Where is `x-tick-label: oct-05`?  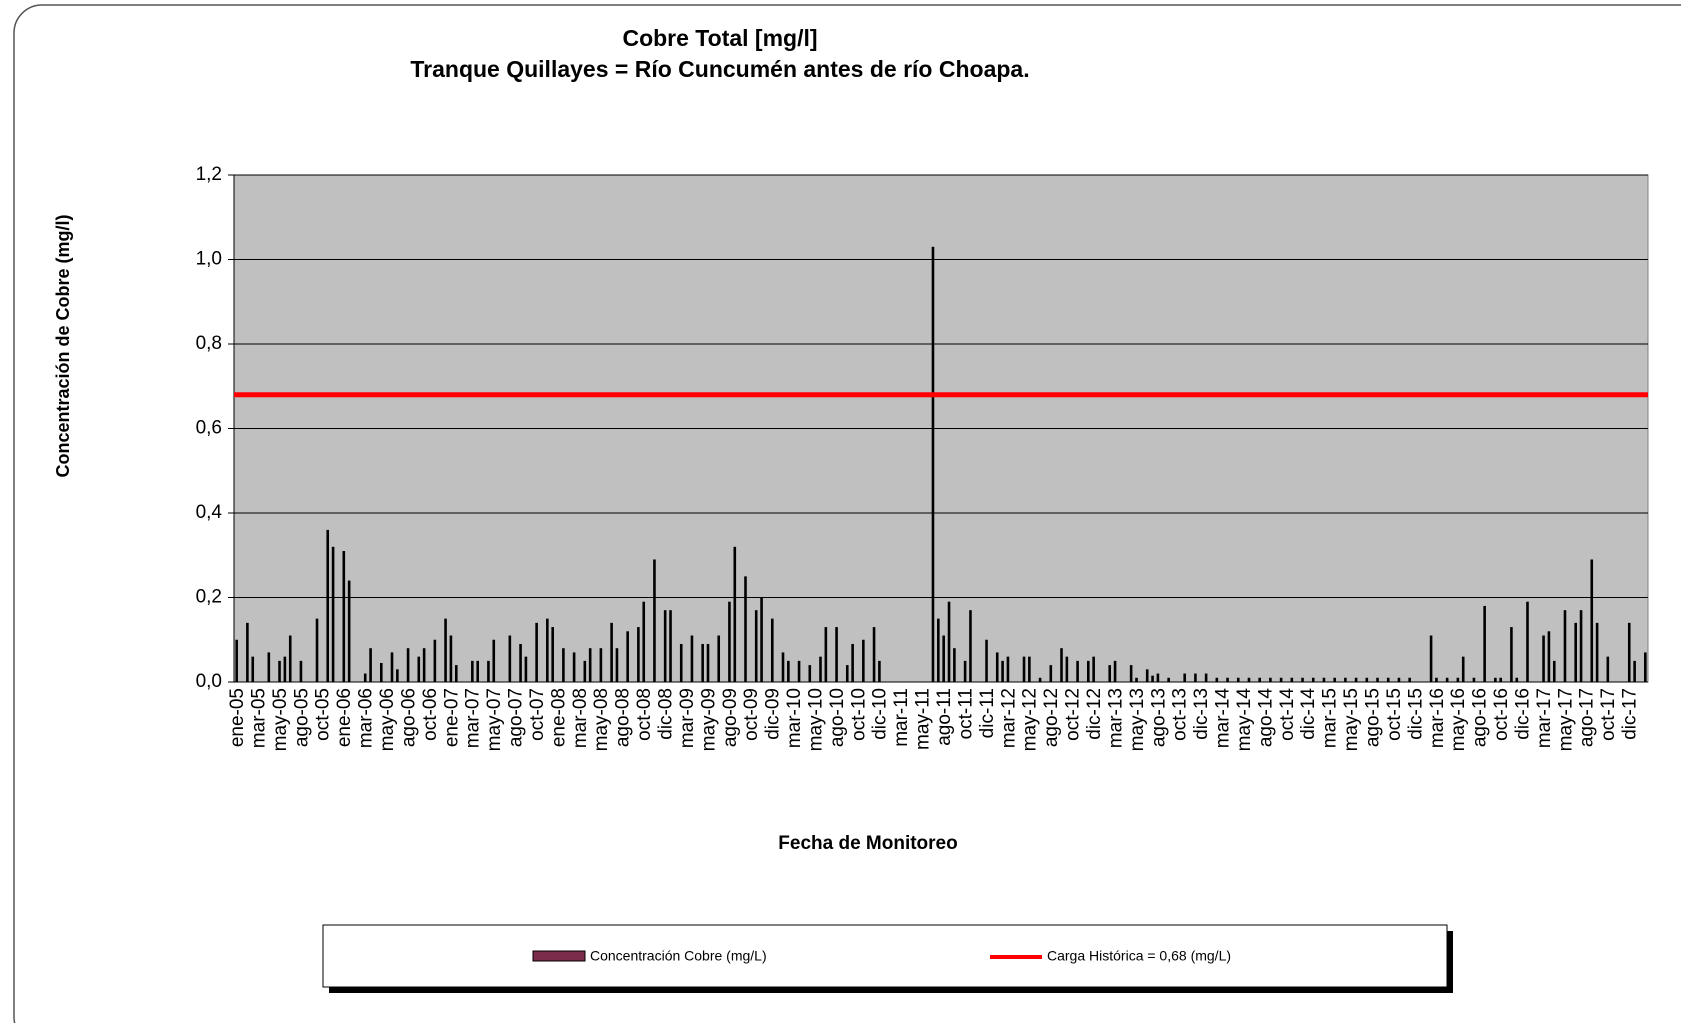
x-tick-label: oct-05 is located at coordinates (323, 714).